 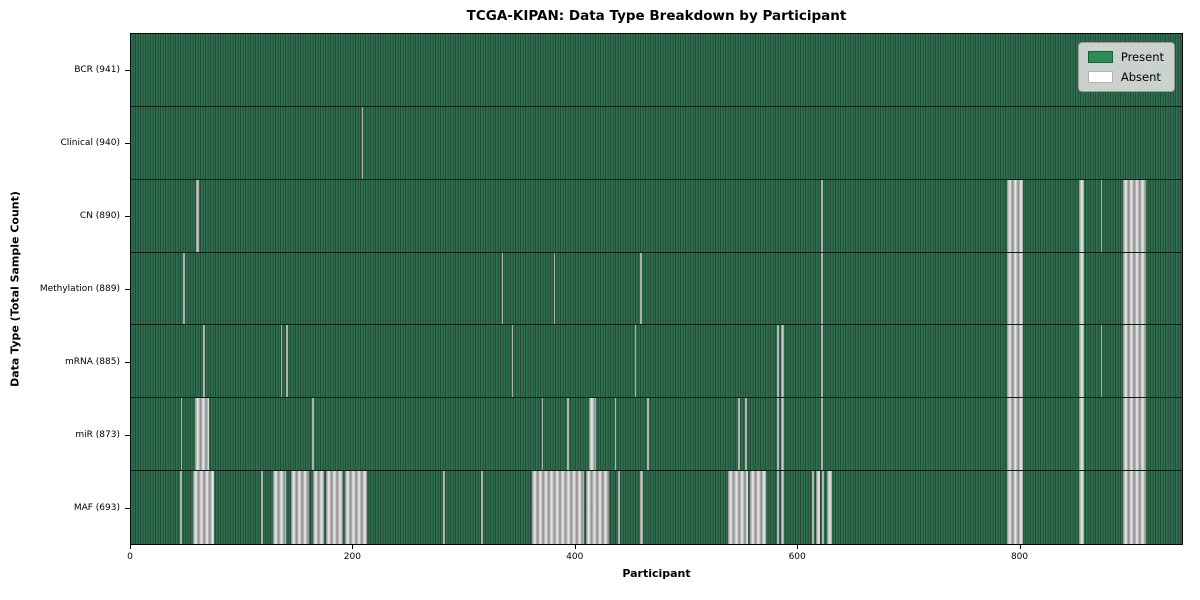 What do you see at coordinates (1100, 77) in the screenshot?
I see `absent-swatch` at bounding box center [1100, 77].